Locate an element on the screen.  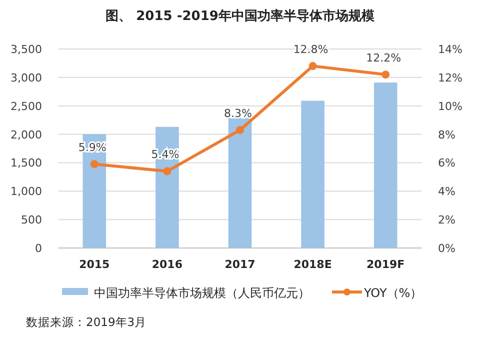
y2-tick-label: 4% is located at coordinates (447, 191).